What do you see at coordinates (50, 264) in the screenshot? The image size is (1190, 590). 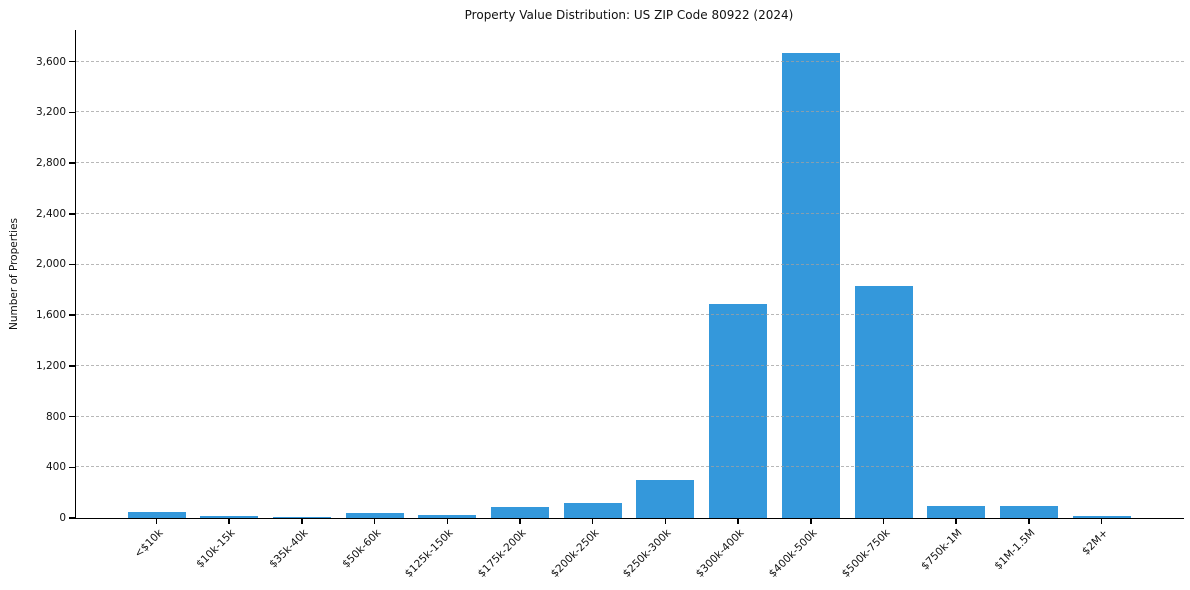 I see `y-tick-label: 2,000` at bounding box center [50, 264].